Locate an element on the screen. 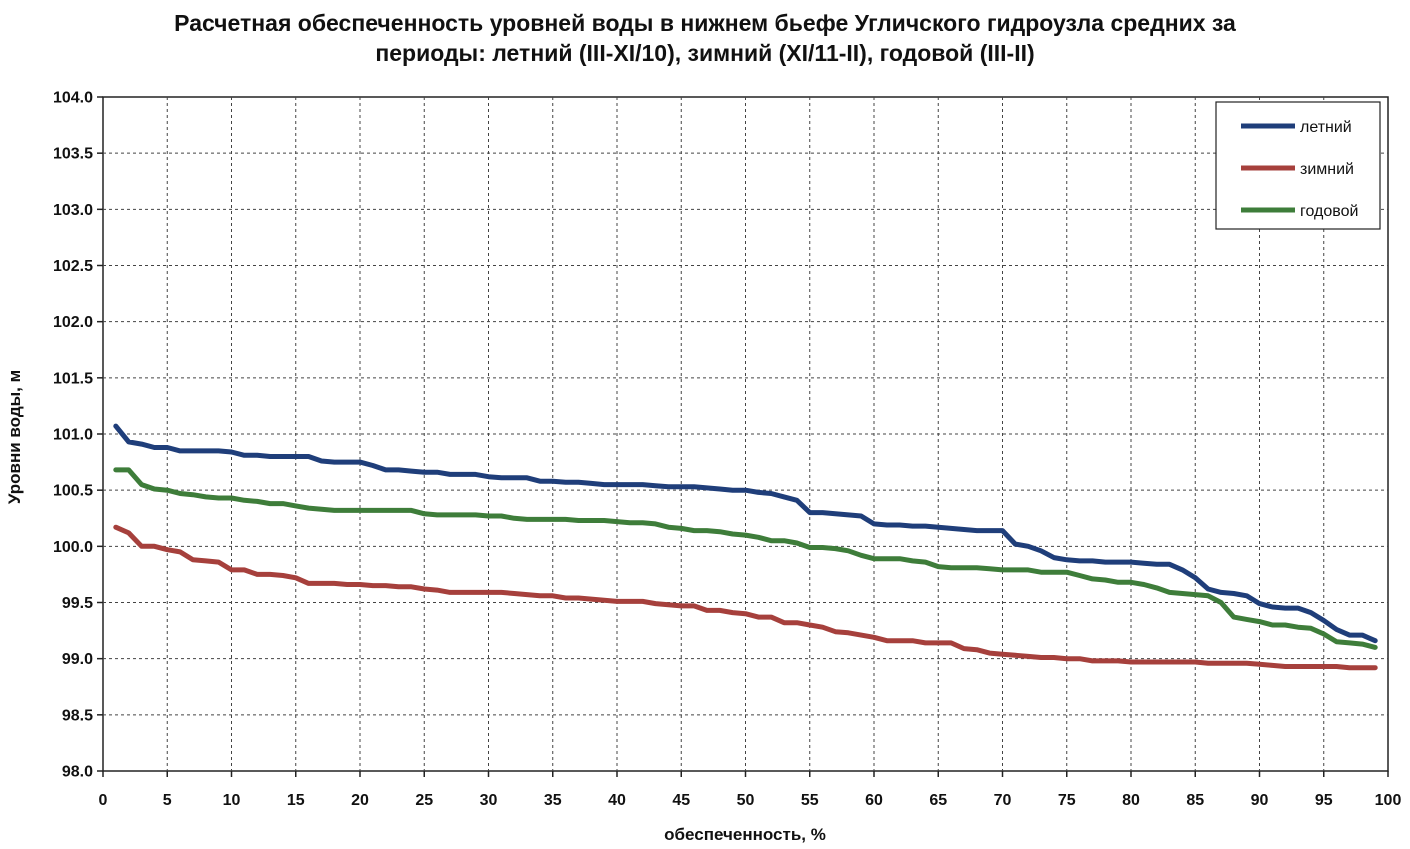 Image resolution: width=1410 pixels, height=849 pixels. x-tick-label: 50 is located at coordinates (746, 800).